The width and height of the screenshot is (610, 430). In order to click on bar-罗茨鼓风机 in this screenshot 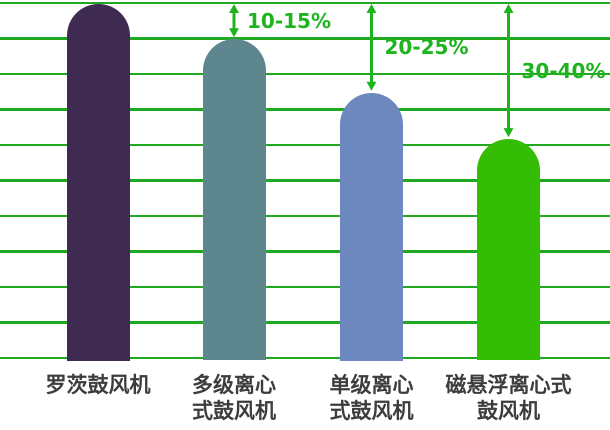, I will do `click(98, 182)`.